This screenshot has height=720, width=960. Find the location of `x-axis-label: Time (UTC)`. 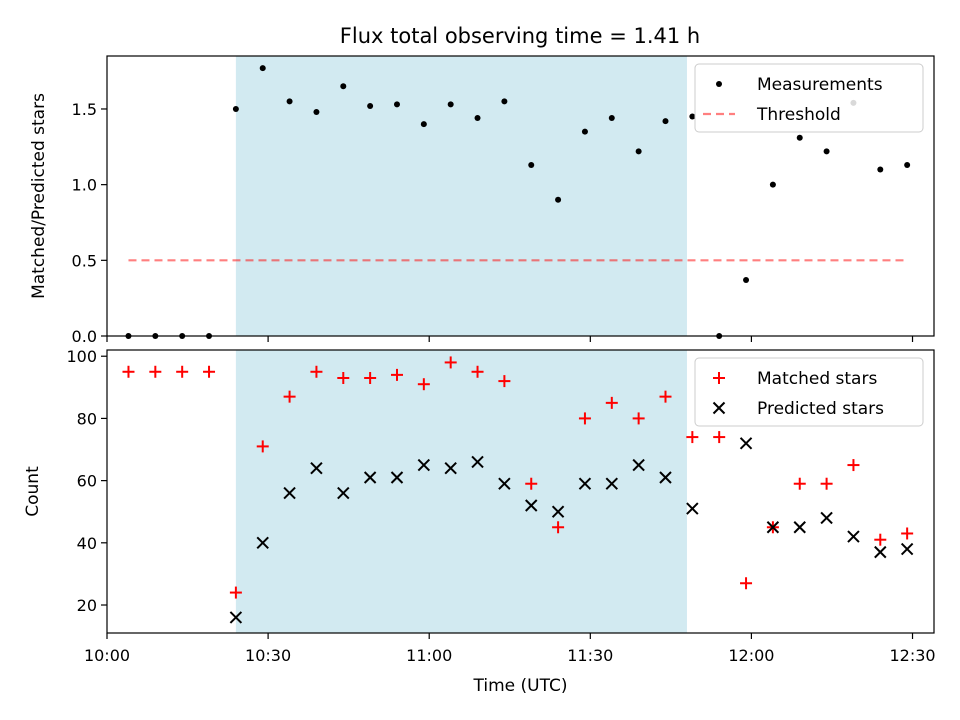

x-axis-label: Time (UTC) is located at coordinates (520, 686).